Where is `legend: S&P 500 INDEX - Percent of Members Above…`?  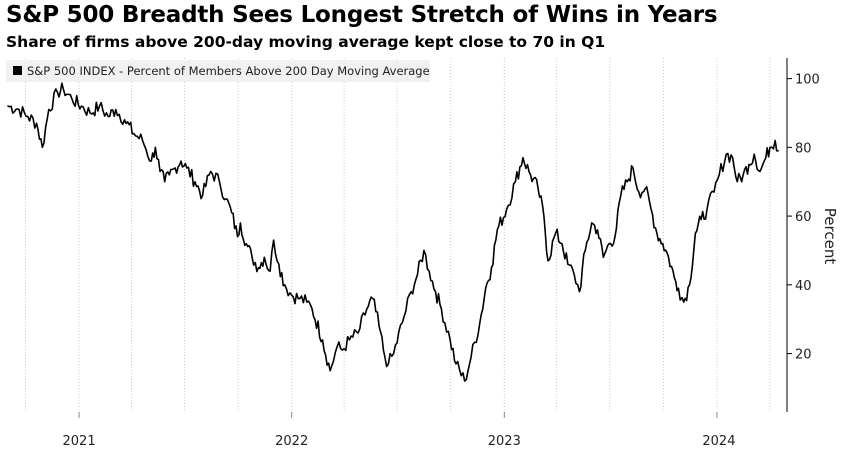 legend: S&P 500 INDEX - Percent of Members Above… is located at coordinates (218, 71).